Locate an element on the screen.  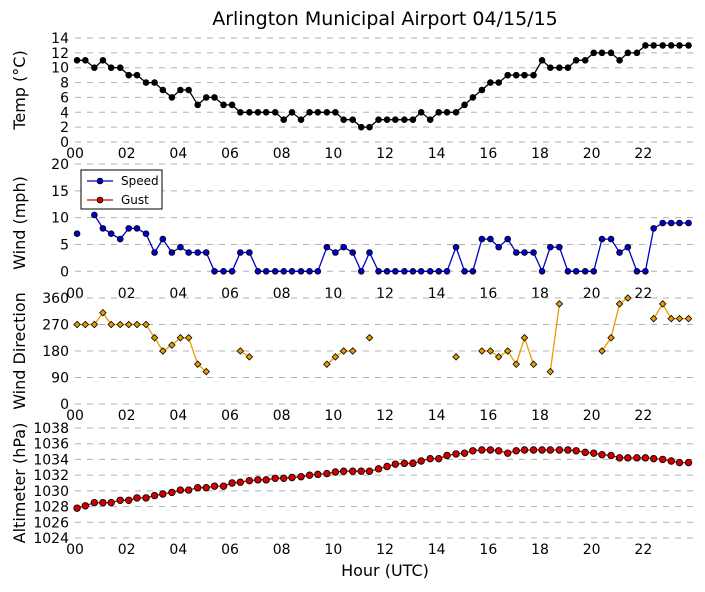
x-tick-label: 18 is located at coordinates (540, 550).